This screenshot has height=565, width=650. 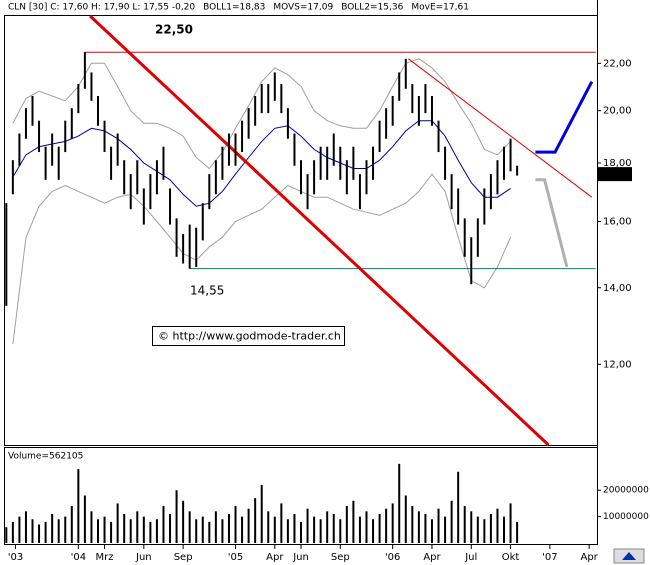 I want to click on nav-icon, so click(x=629, y=556).